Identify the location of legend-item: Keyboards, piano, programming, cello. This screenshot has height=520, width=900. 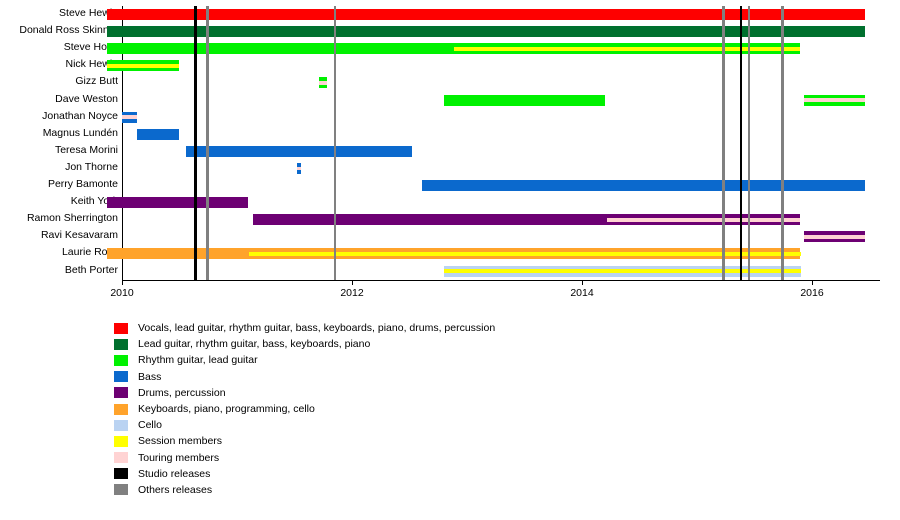
(304, 409).